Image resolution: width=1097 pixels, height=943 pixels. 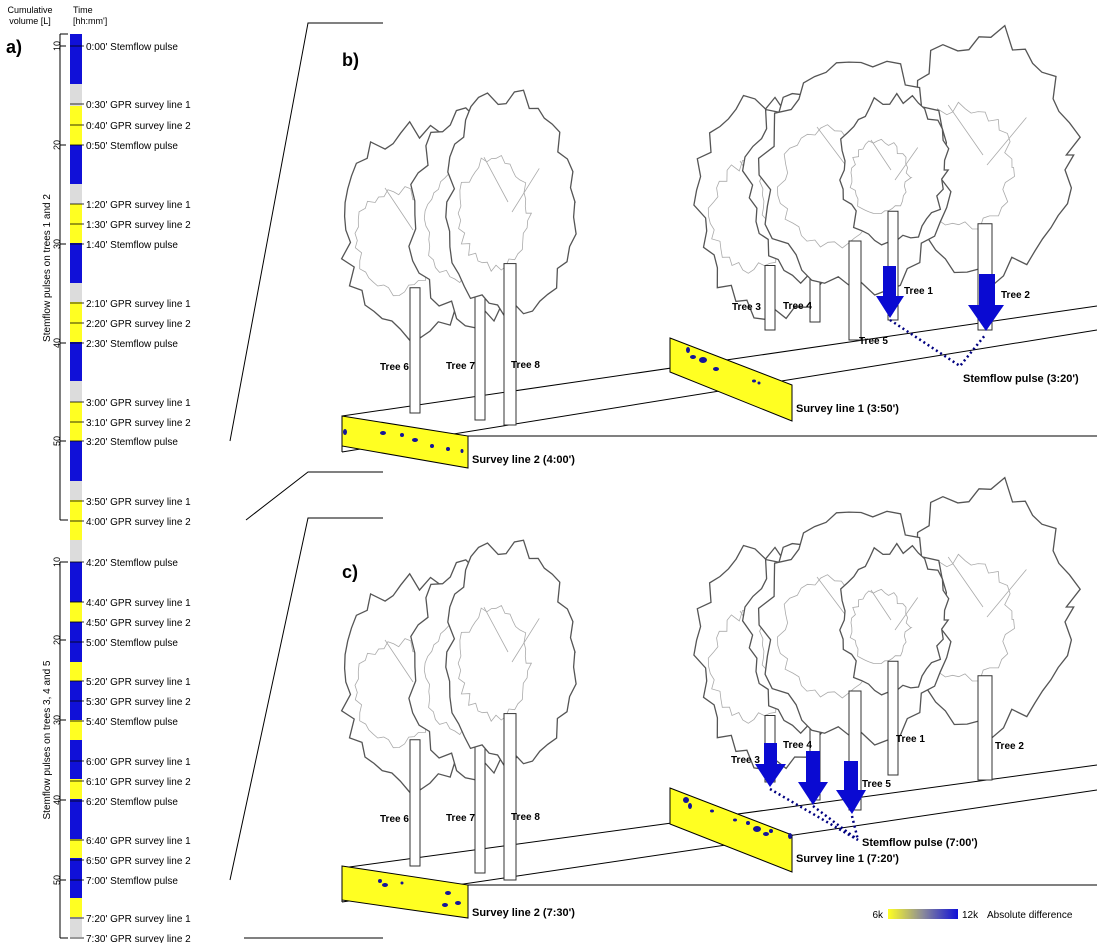 I want to click on timeline-event: 2:30' Stemflow pulse, so click(x=132, y=344).